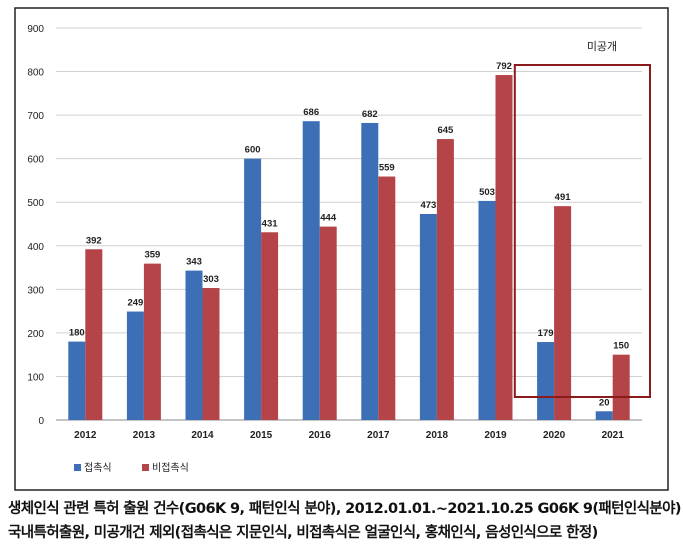 The image size is (683, 552). I want to click on x-tick-label: 2012, so click(85, 435).